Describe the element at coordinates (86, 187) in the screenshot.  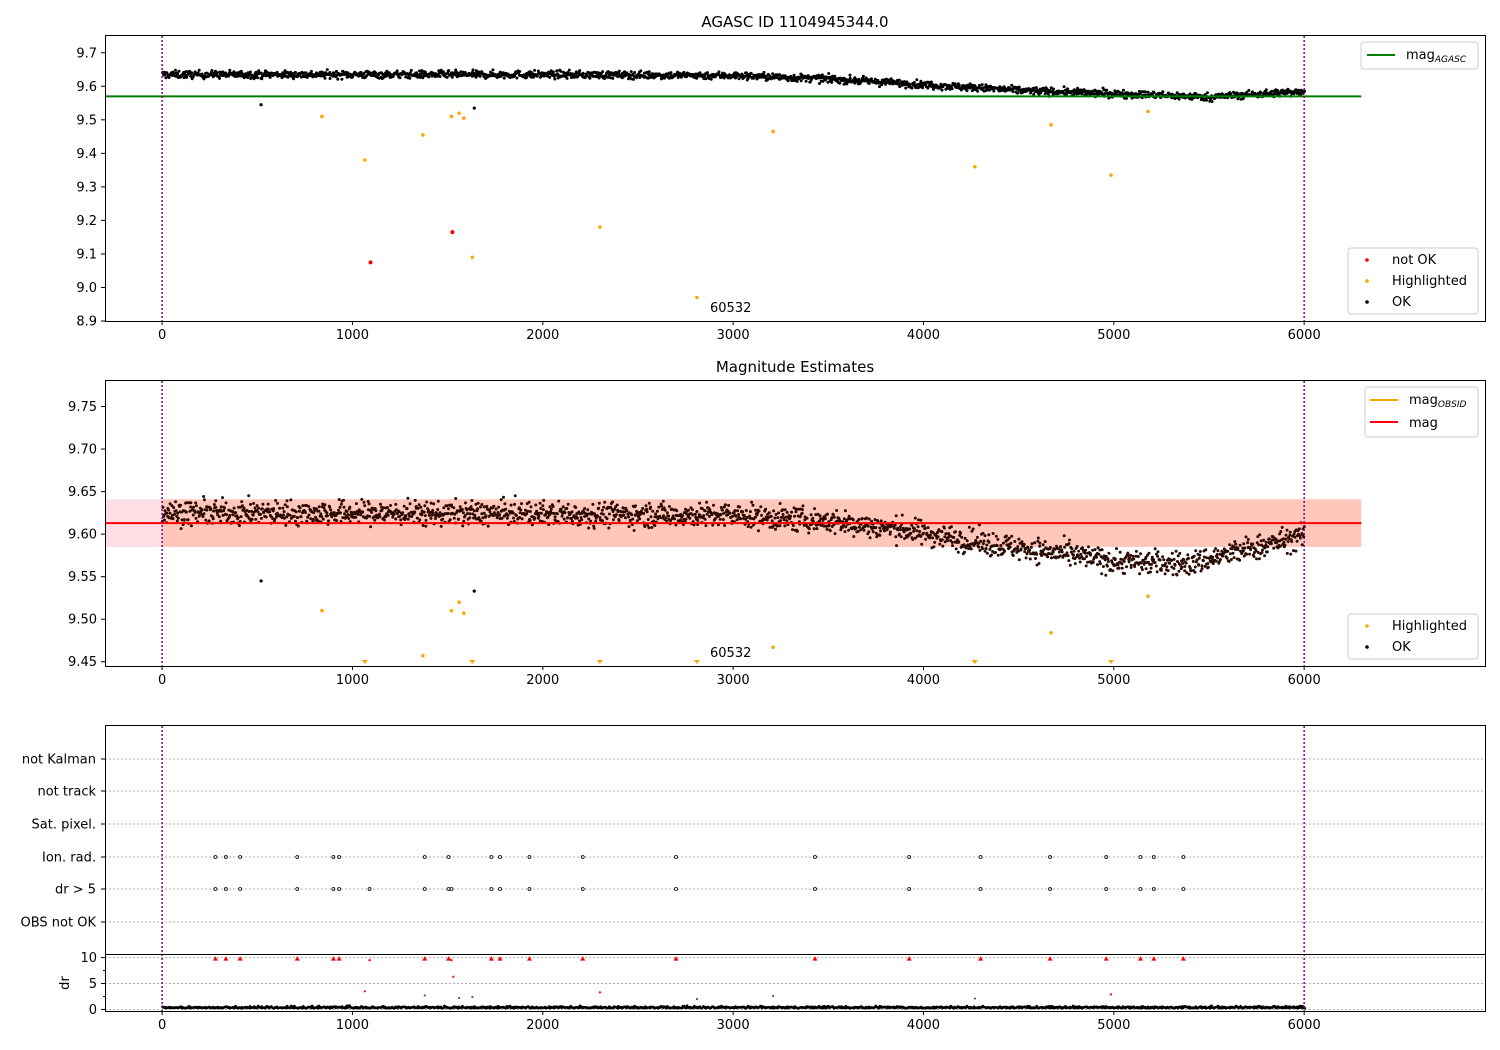
I see `y-tick-label: 9.3` at that location.